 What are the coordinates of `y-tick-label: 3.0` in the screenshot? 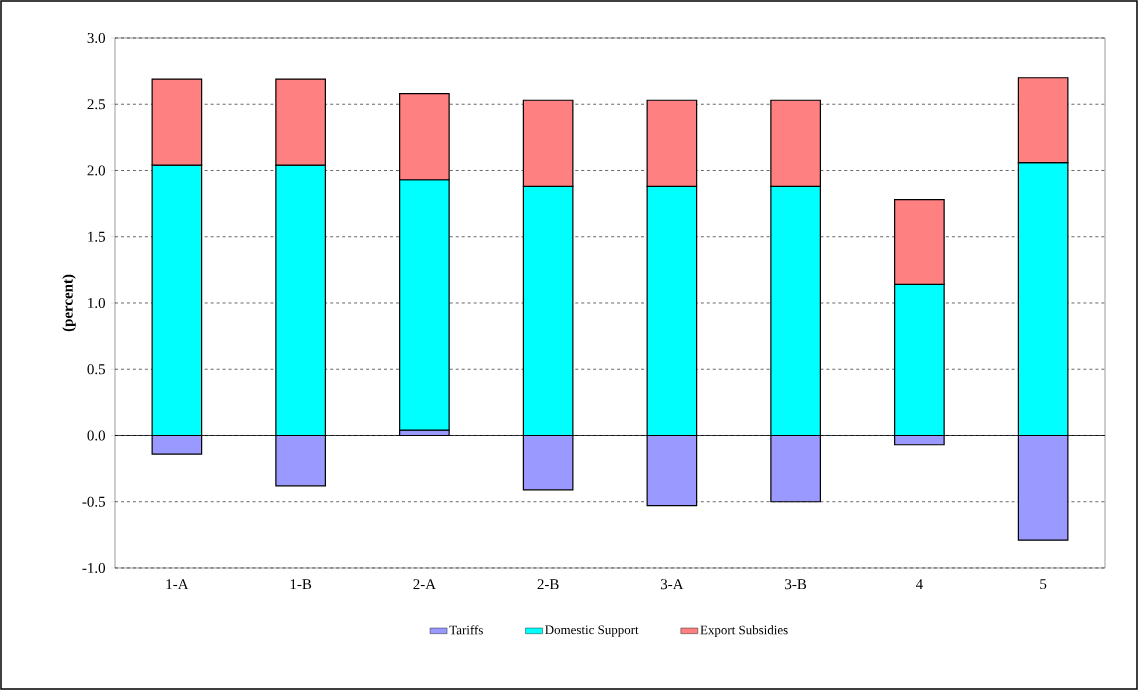 It's located at (96, 38).